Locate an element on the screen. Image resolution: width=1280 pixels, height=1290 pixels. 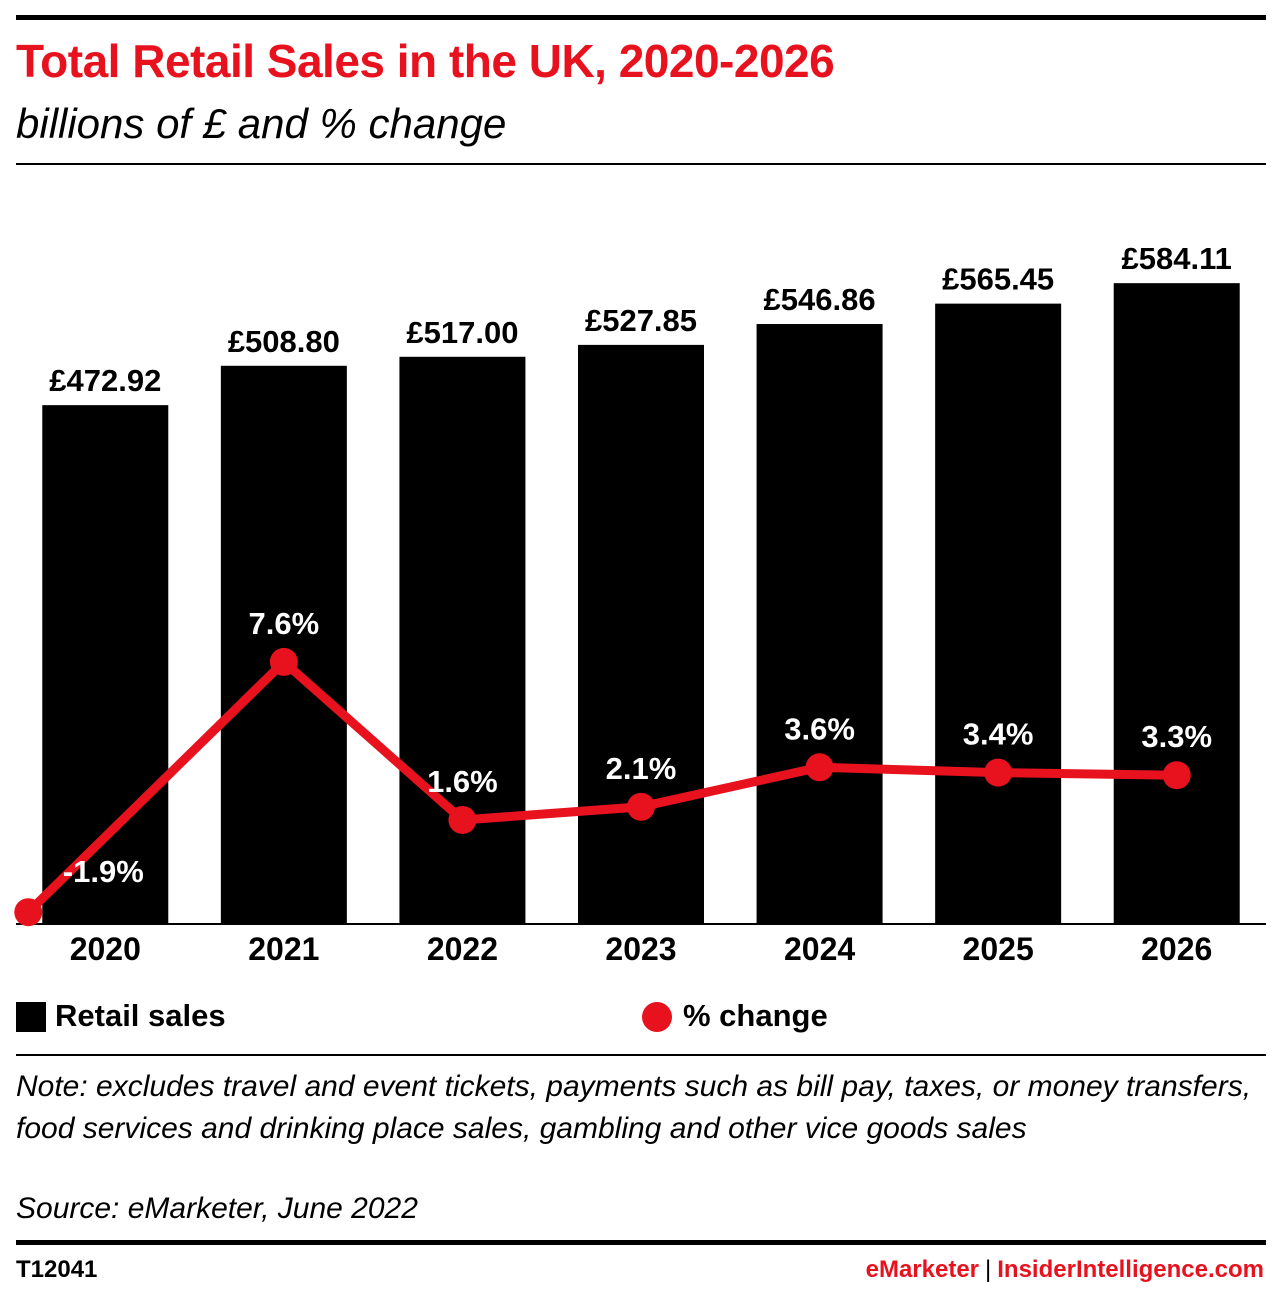
x-tick-label-2020: 2020 is located at coordinates (105, 949).